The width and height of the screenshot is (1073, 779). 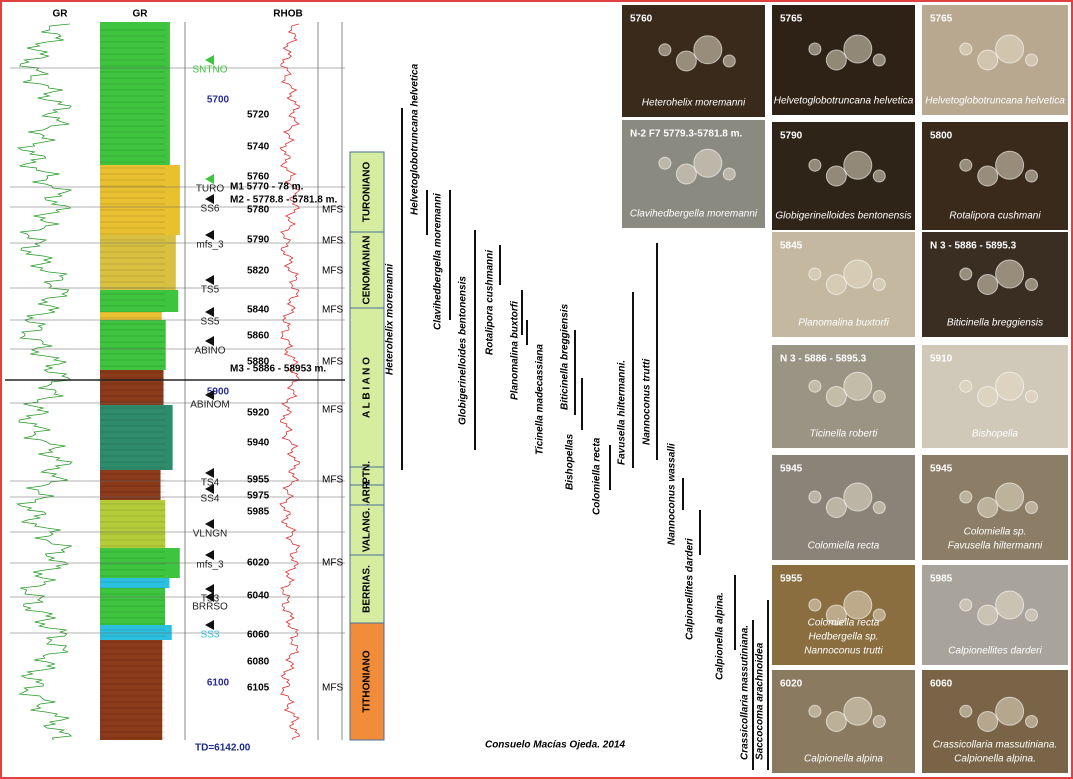 What do you see at coordinates (647, 402) in the screenshot?
I see `species-label: Nannoconus trutti` at bounding box center [647, 402].